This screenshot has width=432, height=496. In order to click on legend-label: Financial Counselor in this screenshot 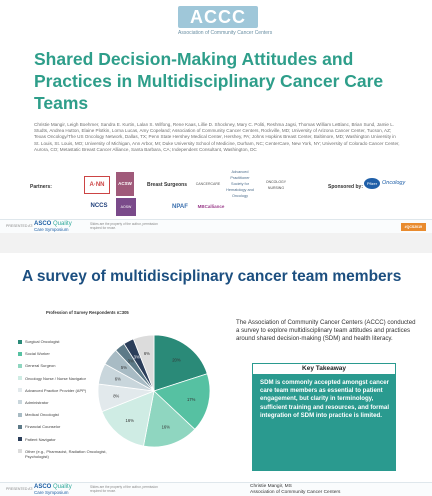, I will do `click(43, 427)`.